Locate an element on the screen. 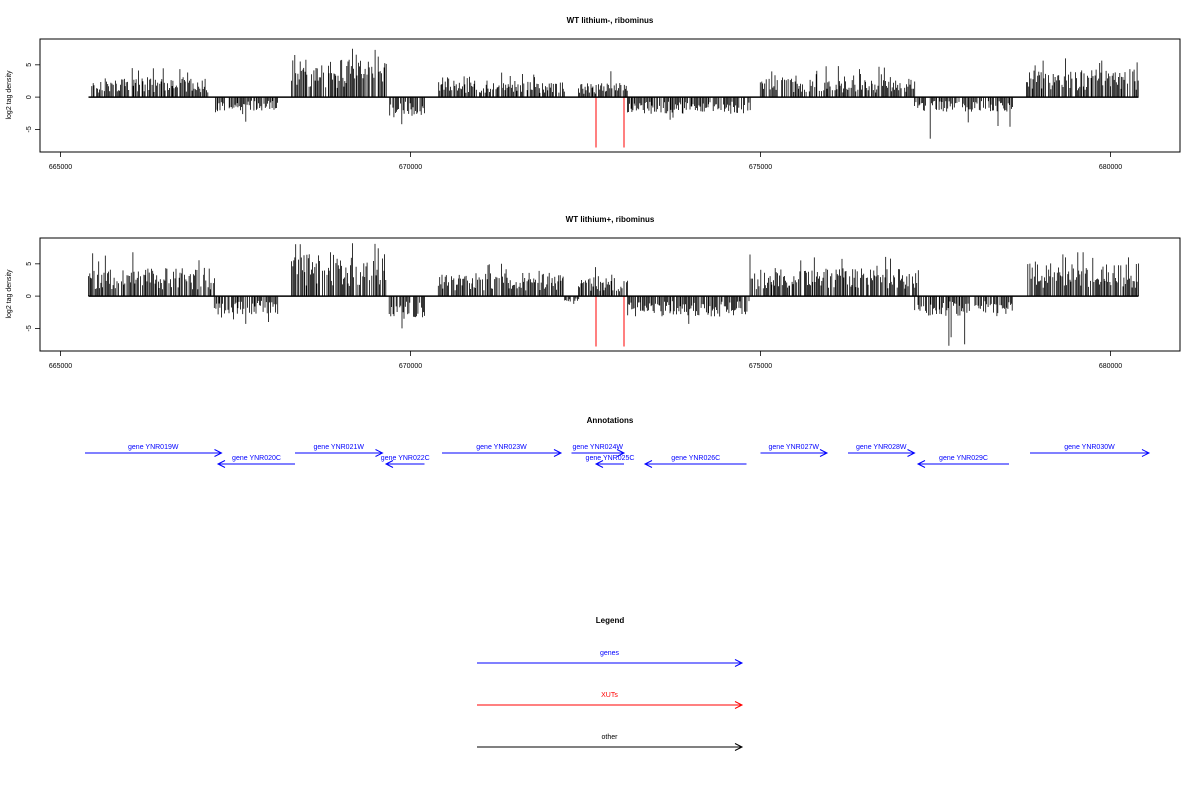 The width and height of the screenshot is (1200, 800). gene-annotation: gene YNR024W is located at coordinates (598, 450).